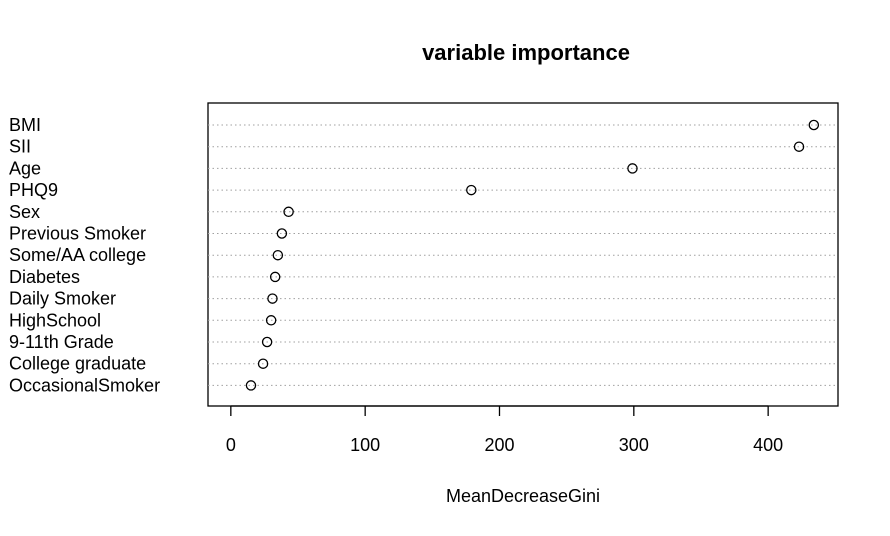 The width and height of the screenshot is (890, 536). Describe the element at coordinates (61, 342) in the screenshot. I see `category-label: 9-11th Grade` at that location.